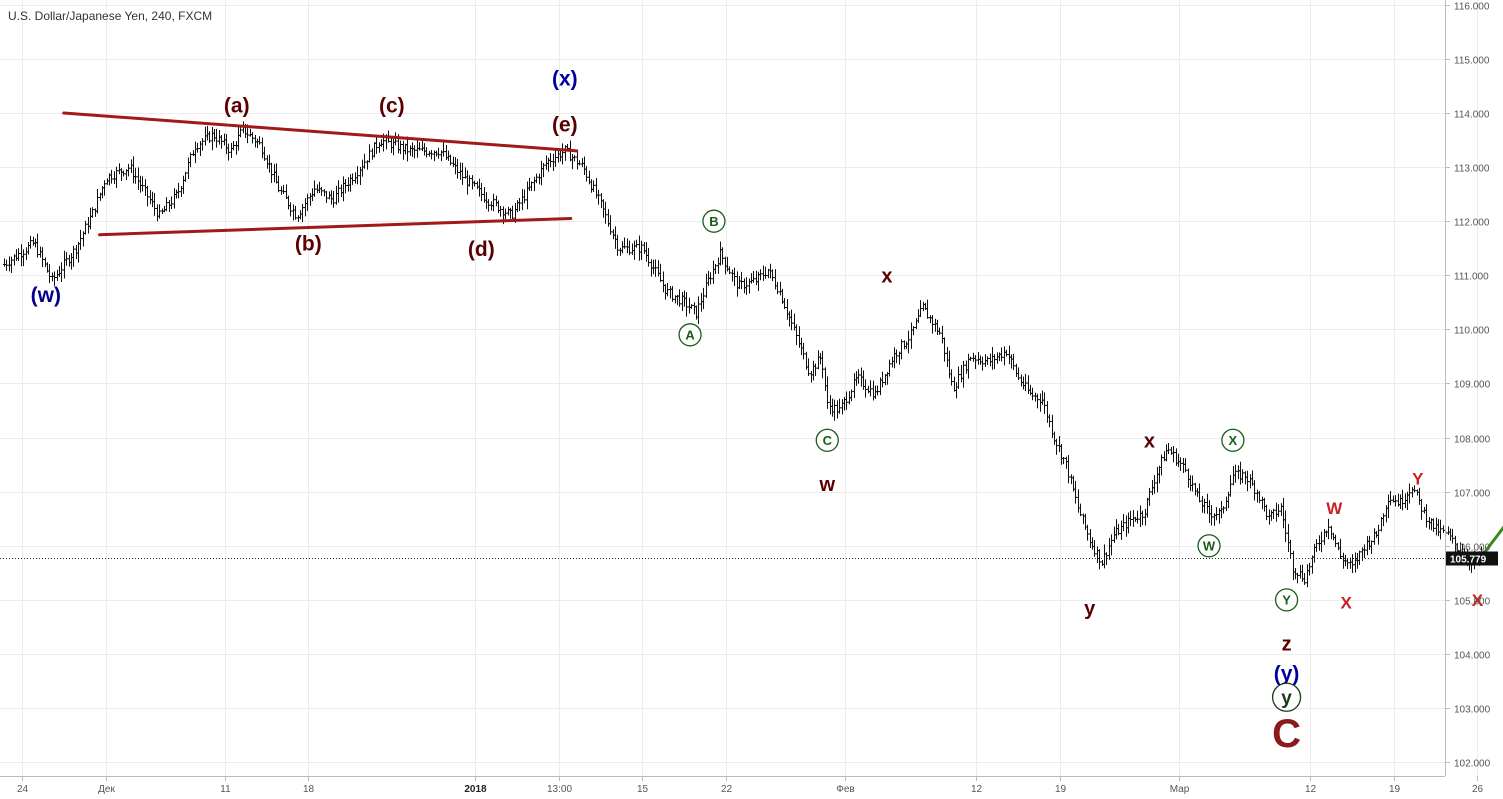 This screenshot has width=1503, height=799. Describe the element at coordinates (565, 78) in the screenshot. I see `wave-label: (x)` at that location.